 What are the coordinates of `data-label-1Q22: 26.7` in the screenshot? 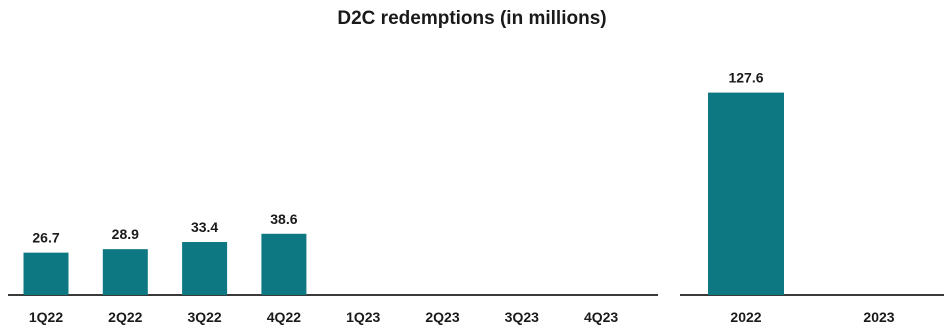 It's located at (45, 238).